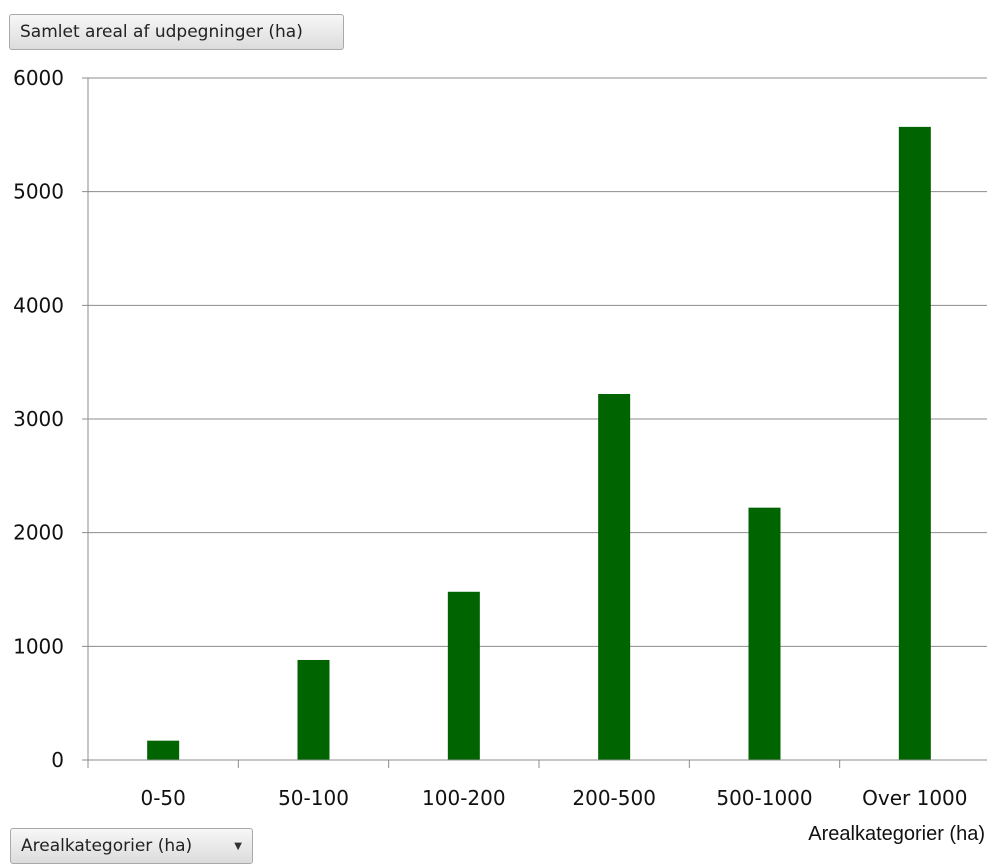 Image resolution: width=987 pixels, height=864 pixels. I want to click on y-tick-label: 3000, so click(38, 419).